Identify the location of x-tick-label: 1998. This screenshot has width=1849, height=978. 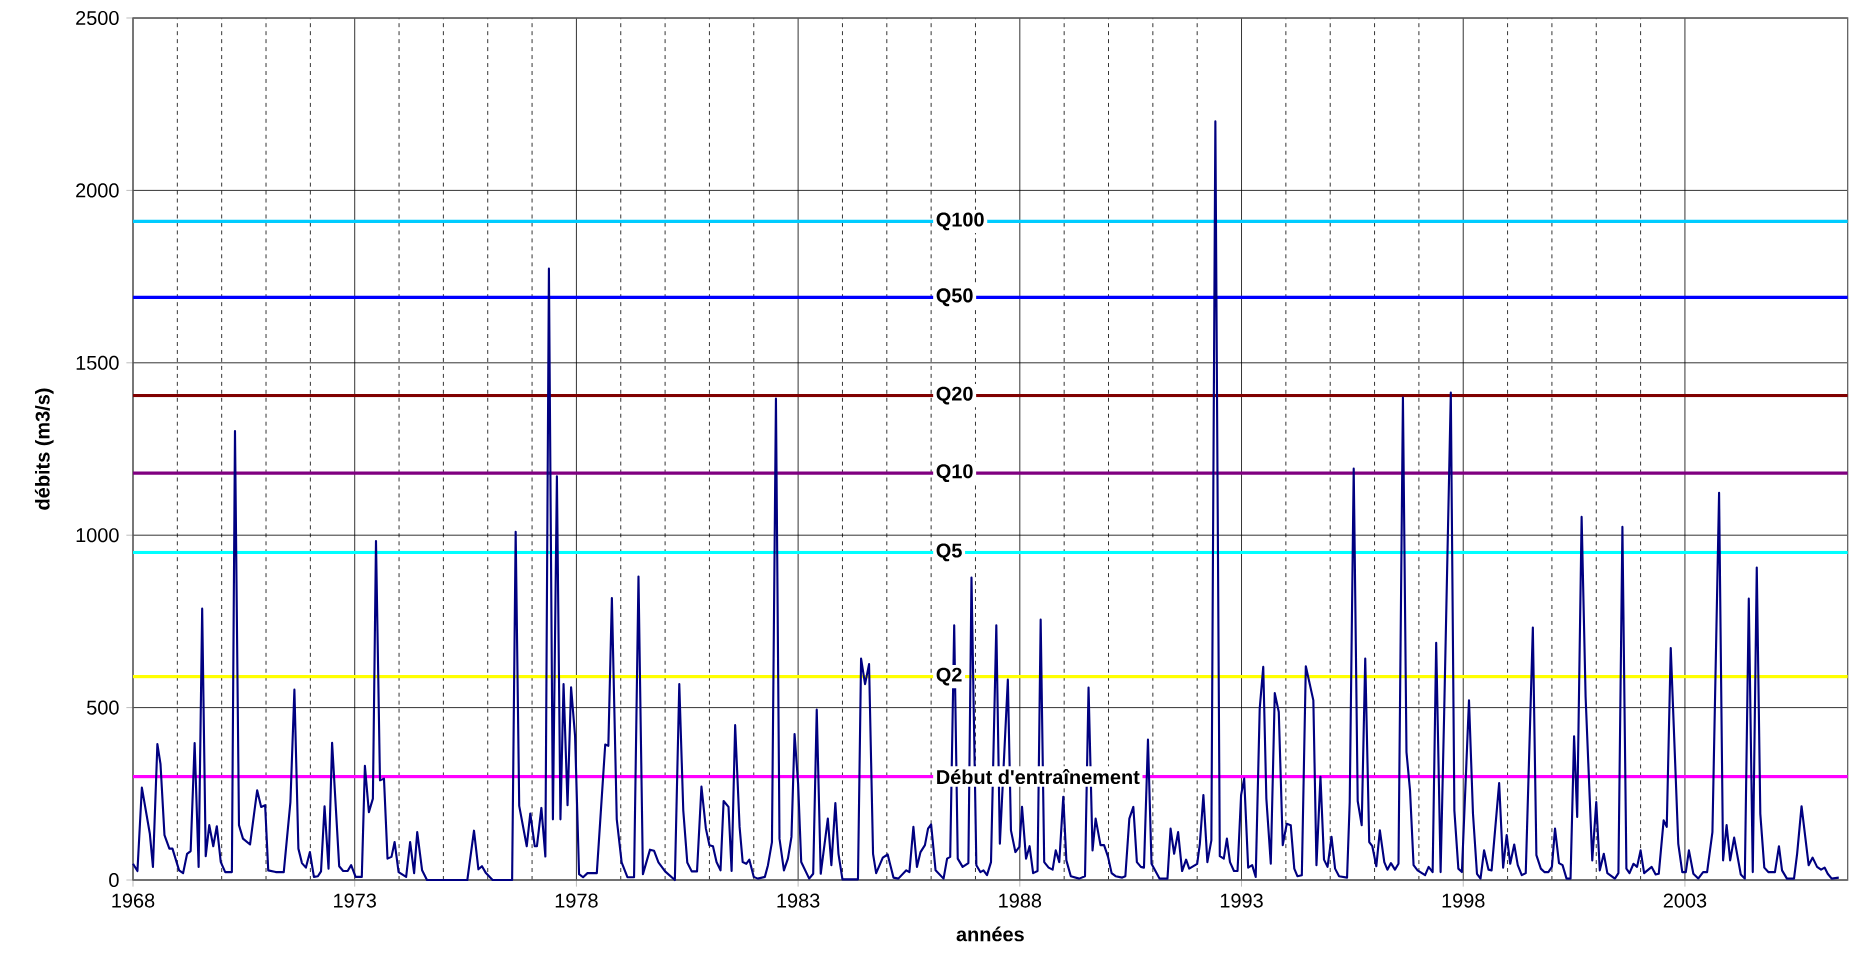
(1463, 900).